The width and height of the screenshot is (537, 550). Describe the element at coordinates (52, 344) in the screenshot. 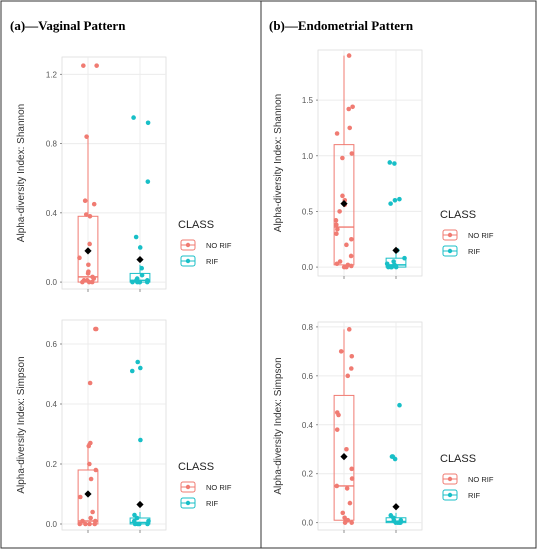

I see `y-tick-label: 0.6` at that location.